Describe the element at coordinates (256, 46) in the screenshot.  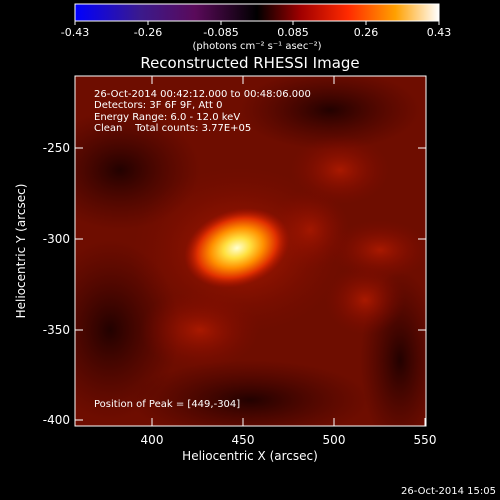
I see `colorbar-unit-label: (photons cm⁻² s⁻¹ asec⁻²)` at that location.